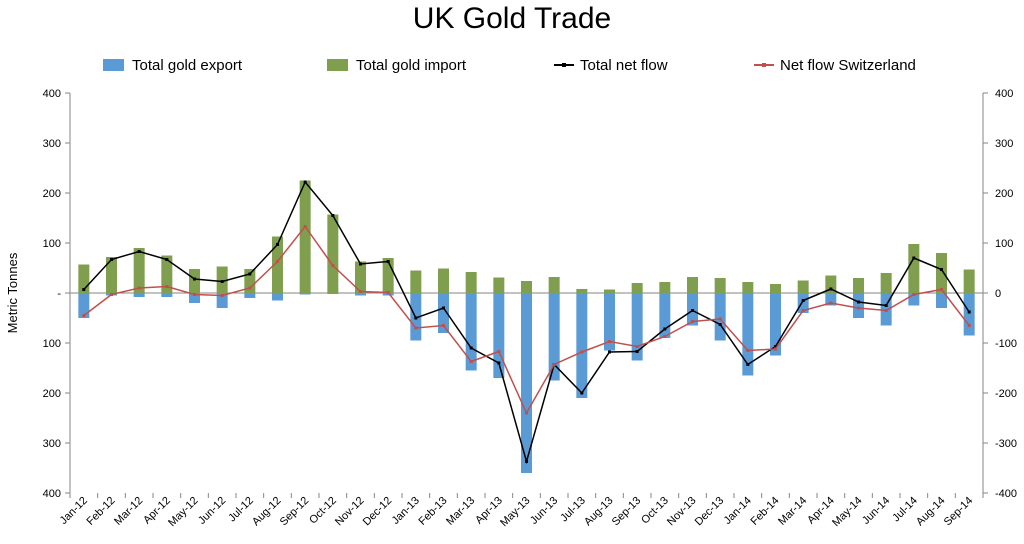  What do you see at coordinates (1004, 244) in the screenshot?
I see `y-tick-label-right: 100` at bounding box center [1004, 244].